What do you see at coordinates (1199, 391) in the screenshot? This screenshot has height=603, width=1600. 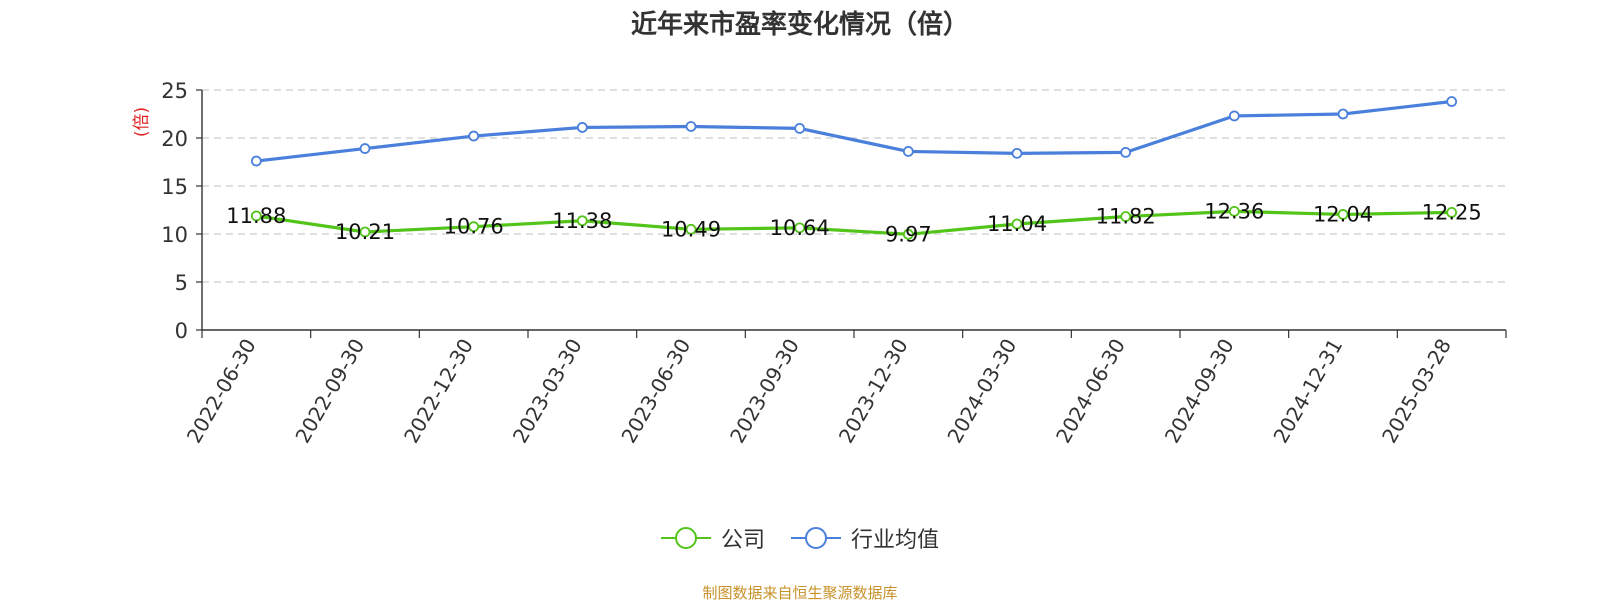 I see `x-tick-label: 2024-09-30` at bounding box center [1199, 391].